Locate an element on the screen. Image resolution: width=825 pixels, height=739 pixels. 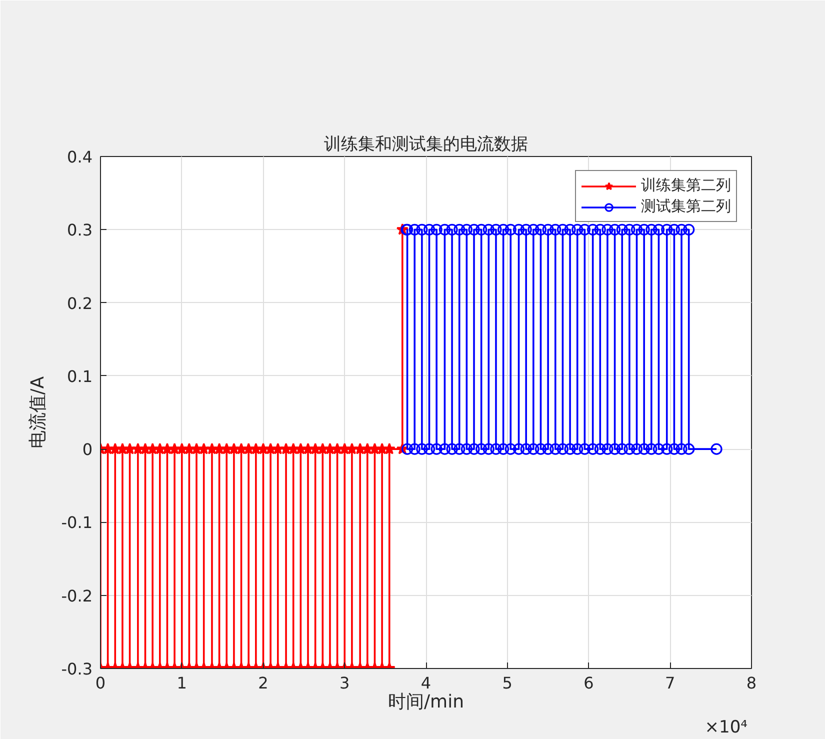
x-tick-label: 7 is located at coordinates (670, 683).